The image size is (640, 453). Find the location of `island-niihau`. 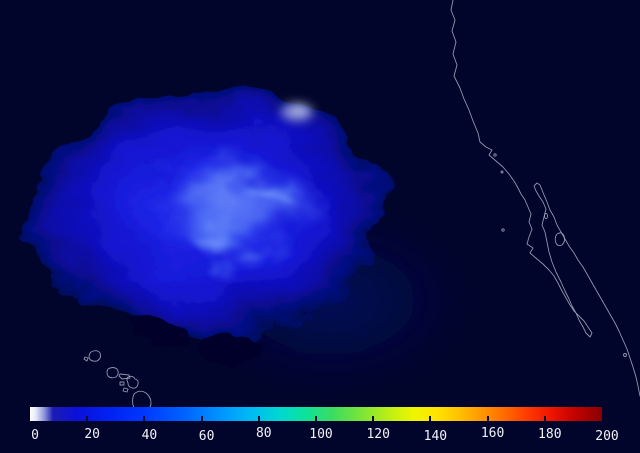

island-niihau is located at coordinates (86, 359).